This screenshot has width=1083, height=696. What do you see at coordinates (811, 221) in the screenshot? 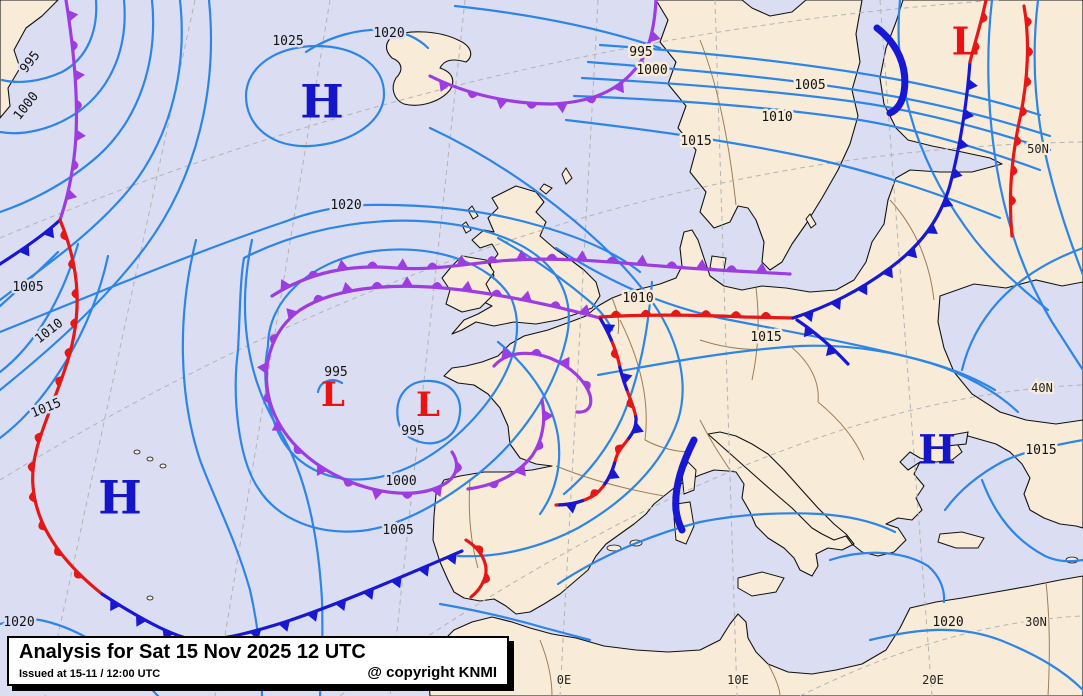
I see `gotland` at bounding box center [811, 221].